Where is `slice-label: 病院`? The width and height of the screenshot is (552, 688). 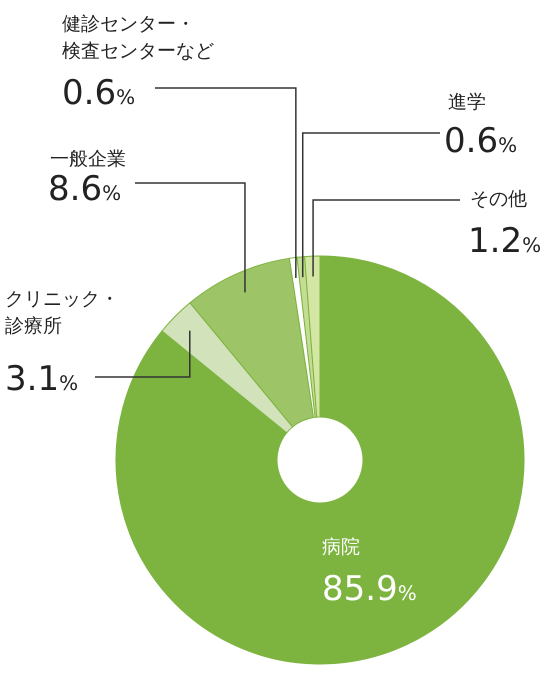
slice-label: 病院 is located at coordinates (341, 547).